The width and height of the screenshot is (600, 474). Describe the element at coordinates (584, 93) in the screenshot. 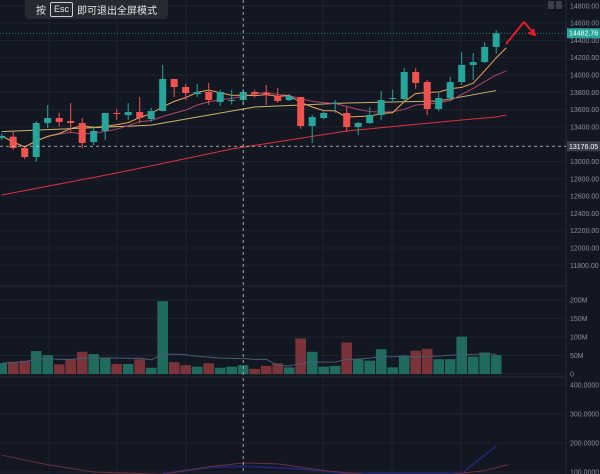

I see `price-axis-label: 13800.00` at that location.